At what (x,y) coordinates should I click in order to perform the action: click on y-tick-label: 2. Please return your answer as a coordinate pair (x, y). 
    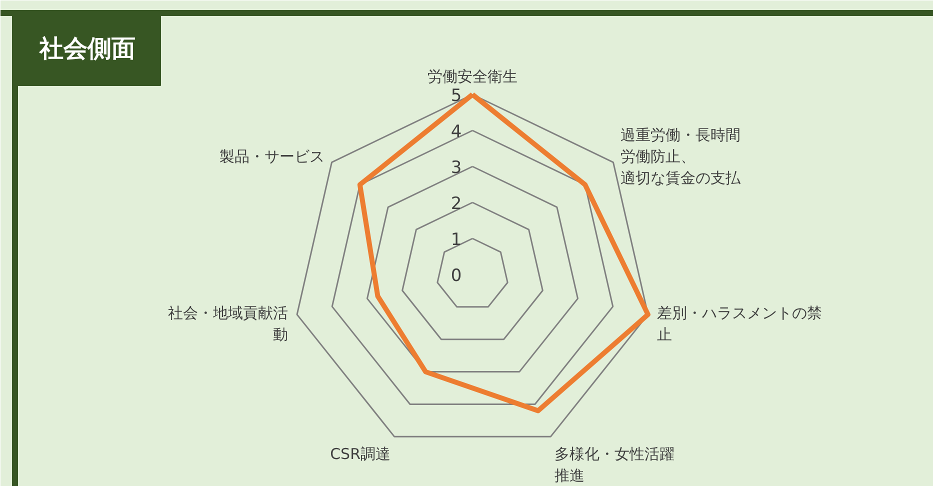
    Looking at the image, I should click on (456, 204).